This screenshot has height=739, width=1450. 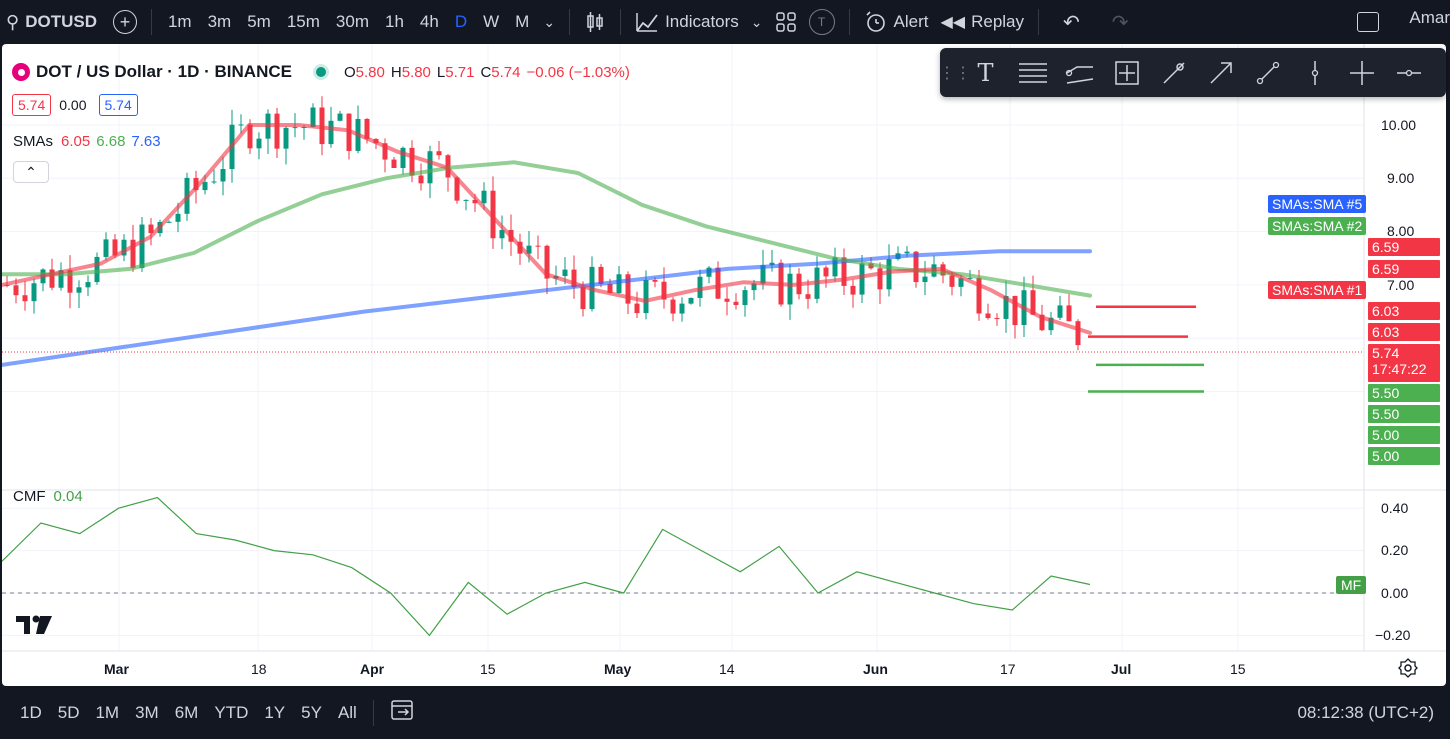 What do you see at coordinates (1361, 72) in the screenshot?
I see `cross-line-tool-button` at bounding box center [1361, 72].